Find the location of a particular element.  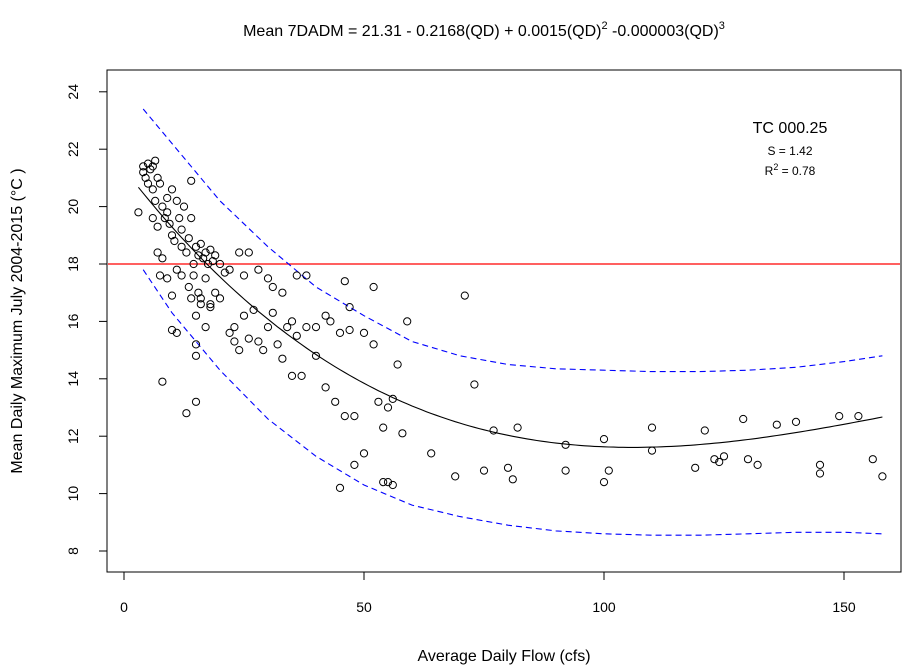

y-tick-label: 20 is located at coordinates (73, 207).